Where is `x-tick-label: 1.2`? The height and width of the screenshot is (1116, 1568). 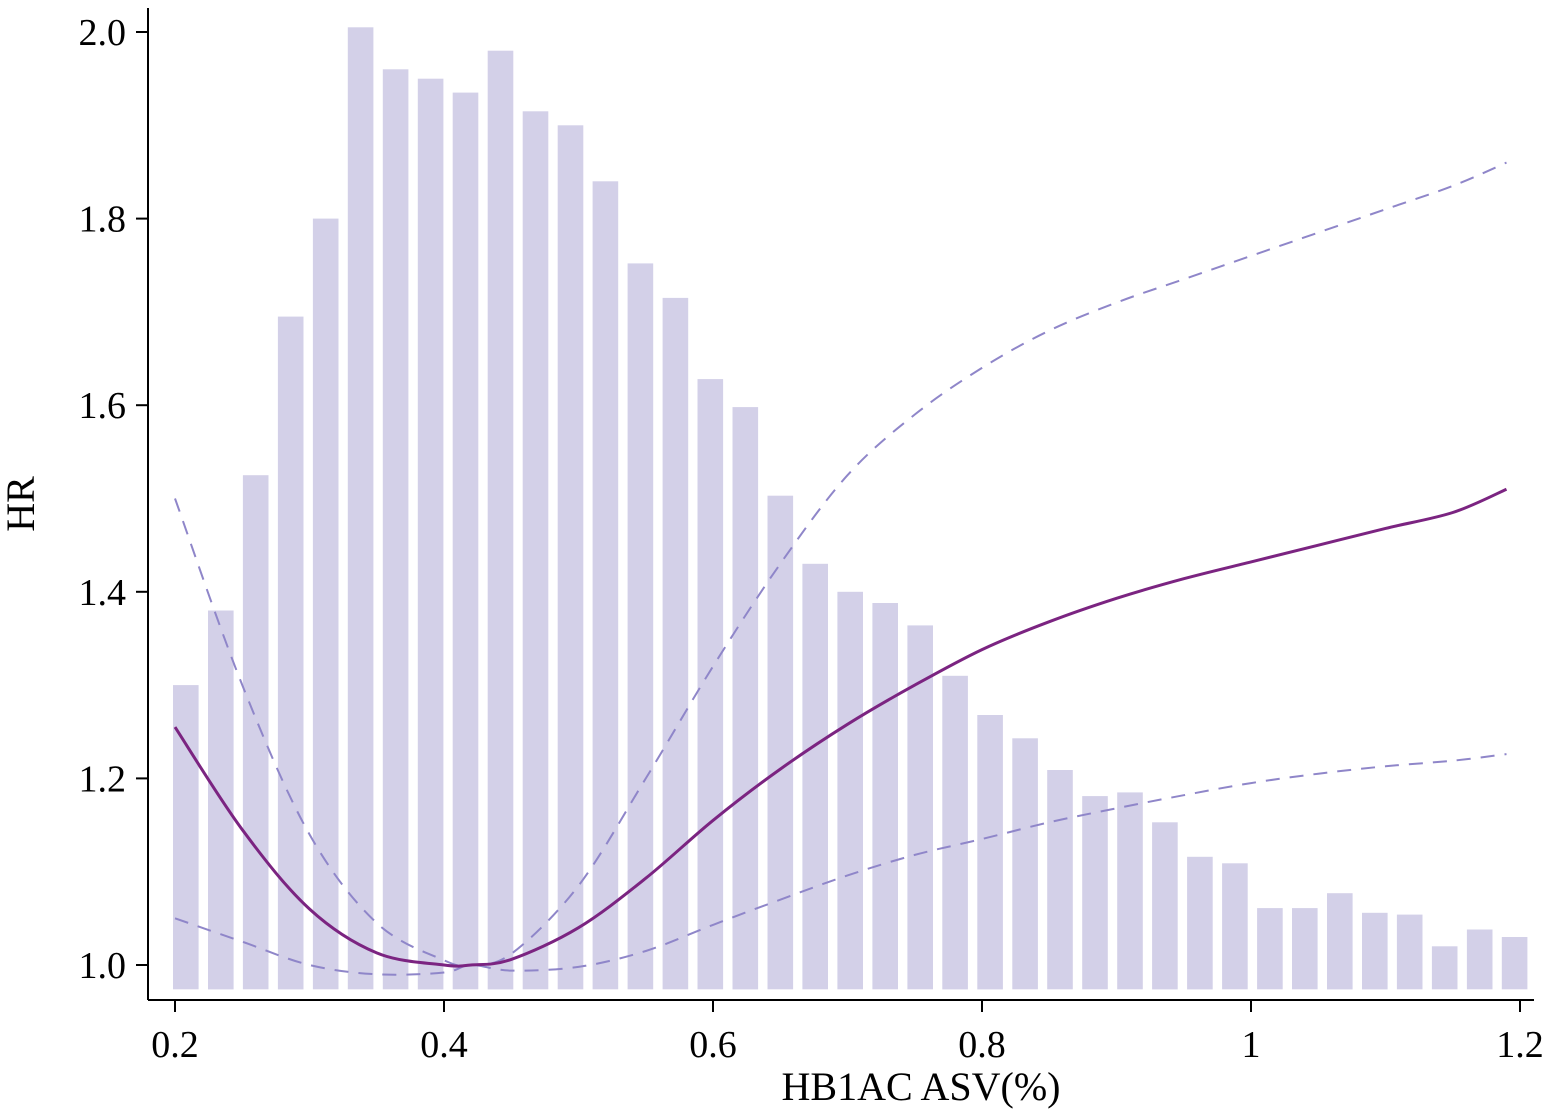 x-tick-label: 1.2 is located at coordinates (1520, 1045).